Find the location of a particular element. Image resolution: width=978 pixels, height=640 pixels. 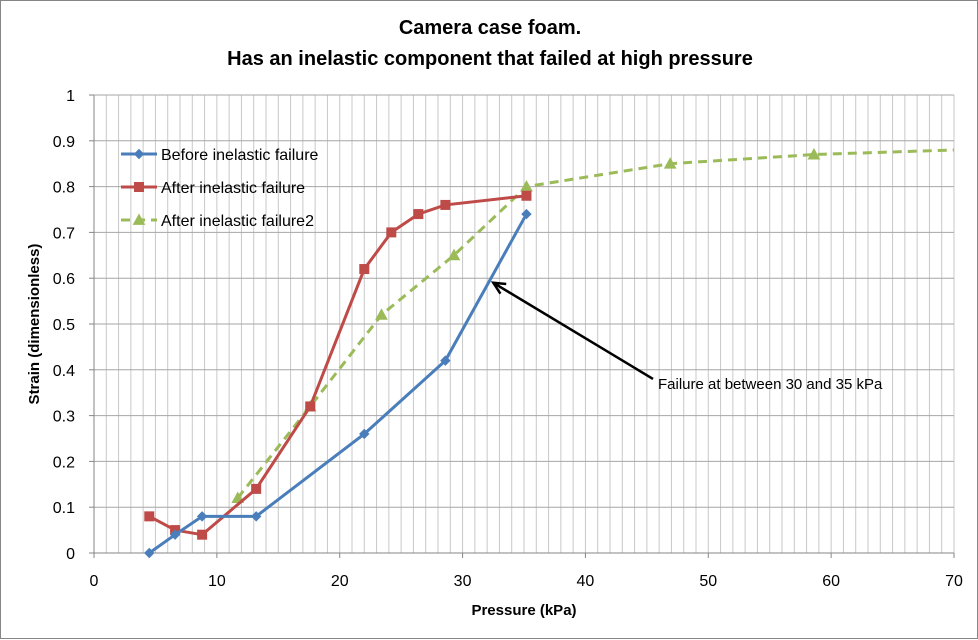

x-tick-label: 30 is located at coordinates (463, 581).